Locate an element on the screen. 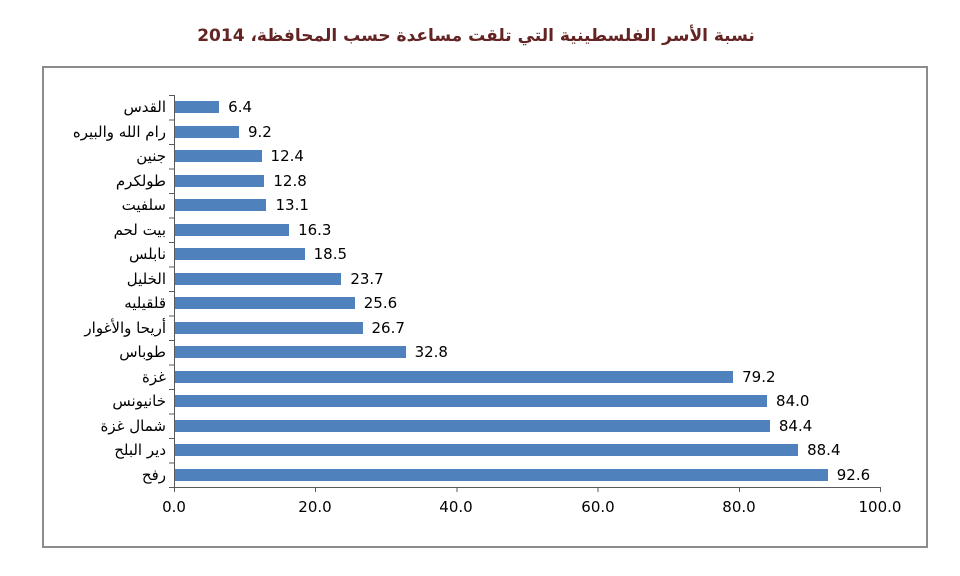 Image resolution: width=960 pixels, height=576 pixels. bar-row: رام الله والبيره 9.2 is located at coordinates (485, 132).